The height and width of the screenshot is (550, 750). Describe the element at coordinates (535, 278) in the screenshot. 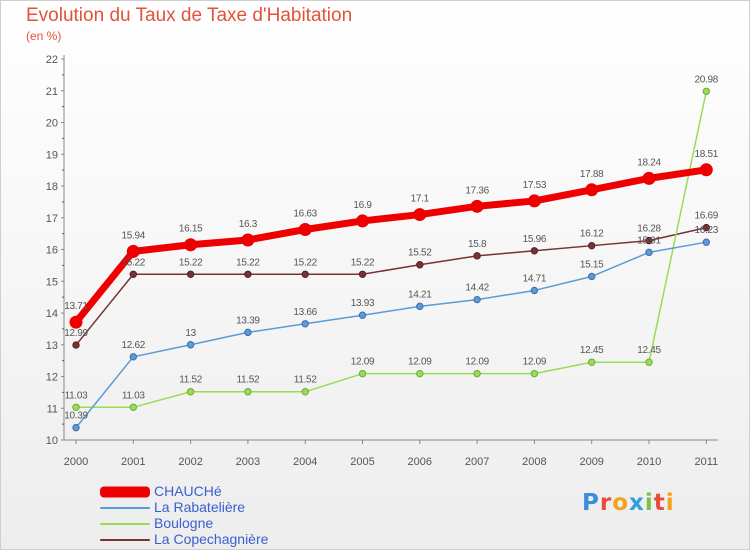

I see `data-label: 14.71` at that location.